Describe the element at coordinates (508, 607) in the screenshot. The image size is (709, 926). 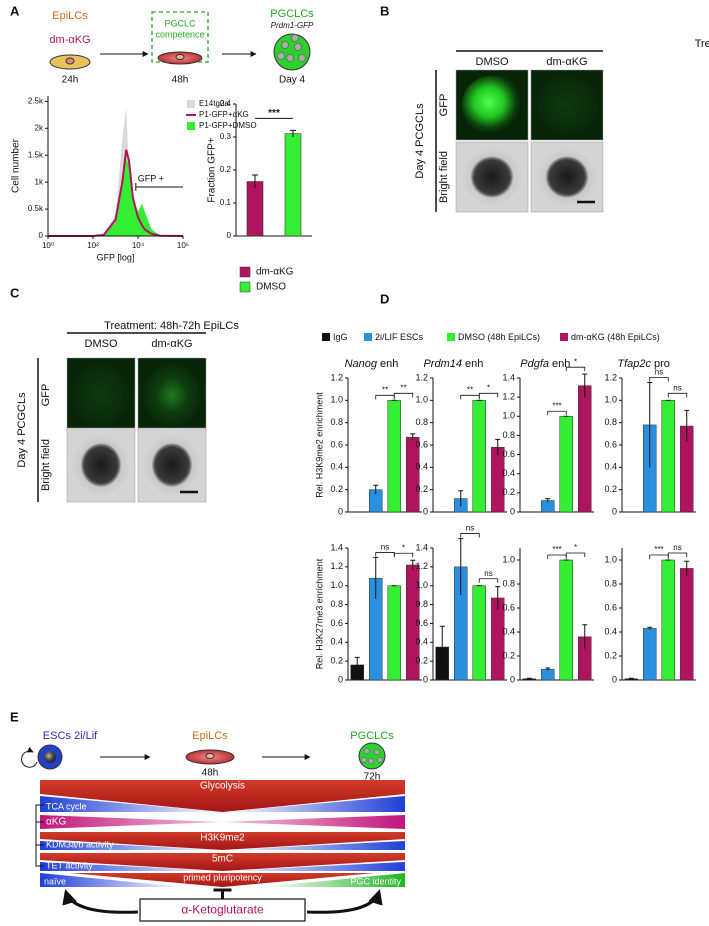
I see `y-tick-label: 0.6` at that location.